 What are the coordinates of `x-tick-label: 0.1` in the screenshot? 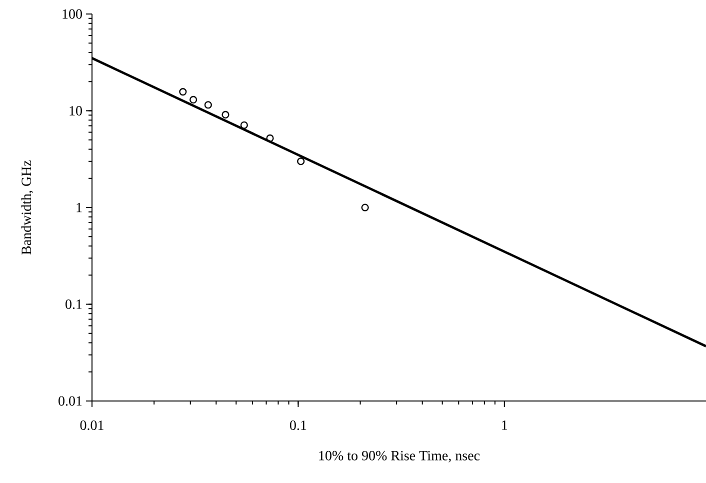 It's located at (298, 425).